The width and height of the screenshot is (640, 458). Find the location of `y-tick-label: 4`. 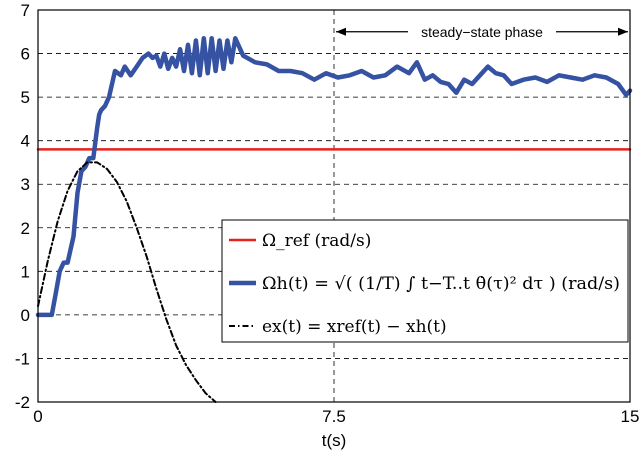

y-tick-label: 4 is located at coordinates (25, 141).